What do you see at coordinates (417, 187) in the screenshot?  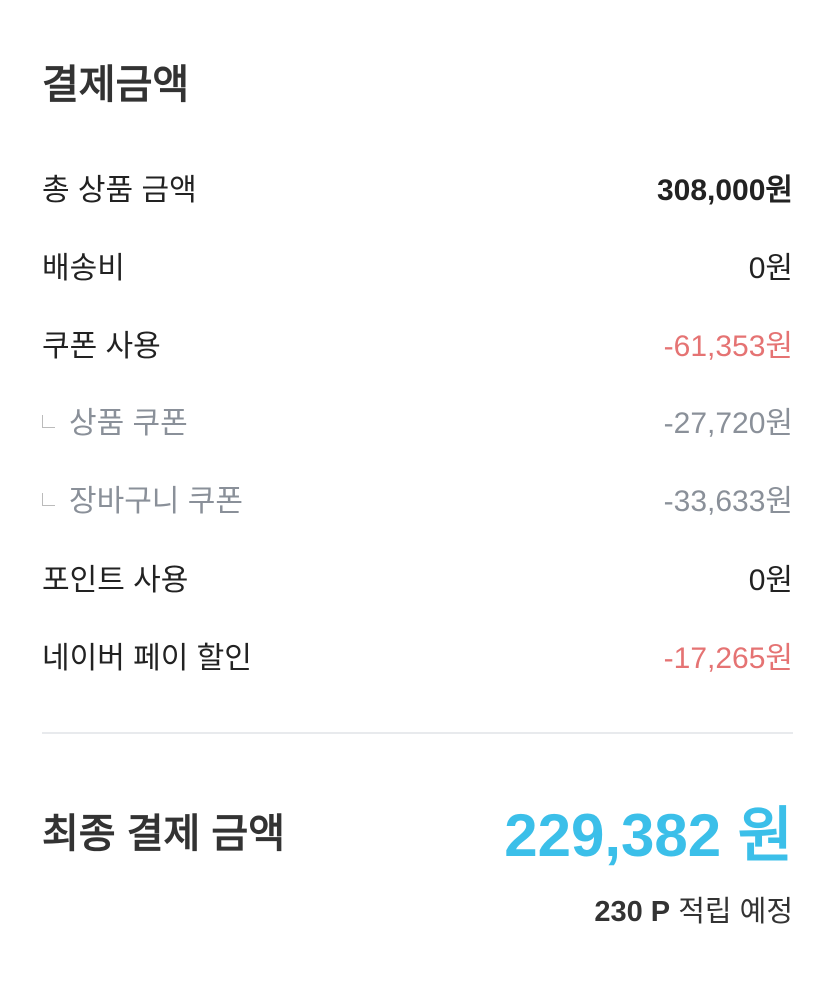 I see `row-total-product: 총 상품 금액 308,000원` at bounding box center [417, 187].